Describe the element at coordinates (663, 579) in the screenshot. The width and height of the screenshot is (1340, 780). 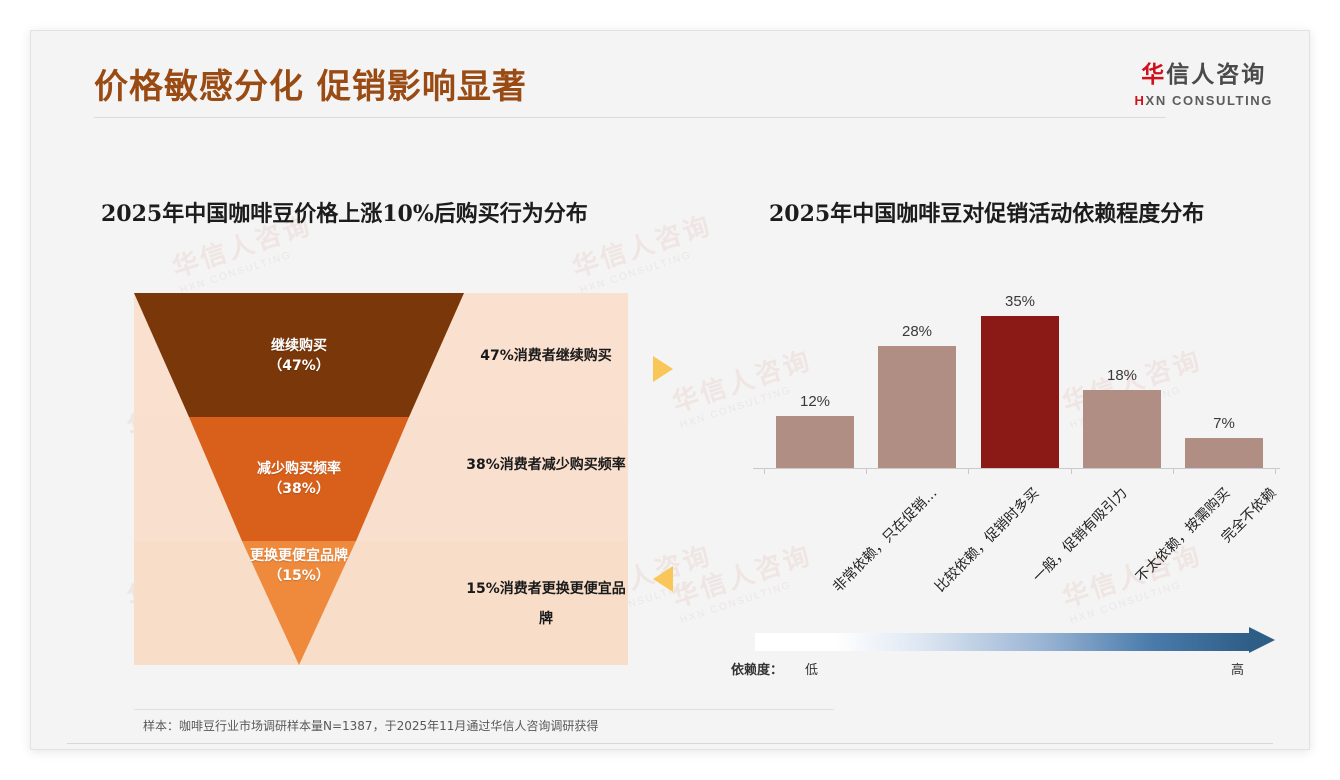
I see `play-left-triangle-icon` at that location.